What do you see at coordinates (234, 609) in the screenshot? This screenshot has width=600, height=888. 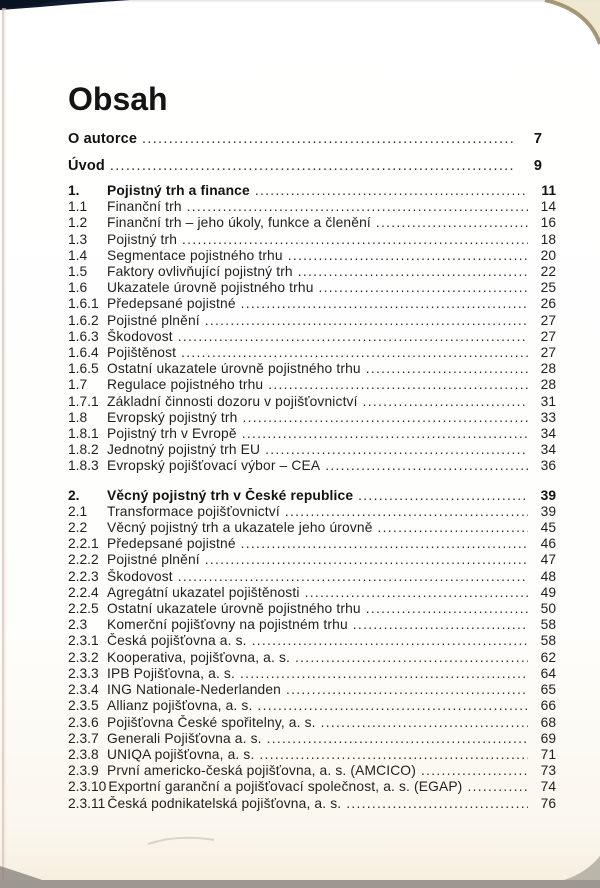 I see `toc-entry-label: Ostatní ukazatele úrovně pojistného trhu` at bounding box center [234, 609].